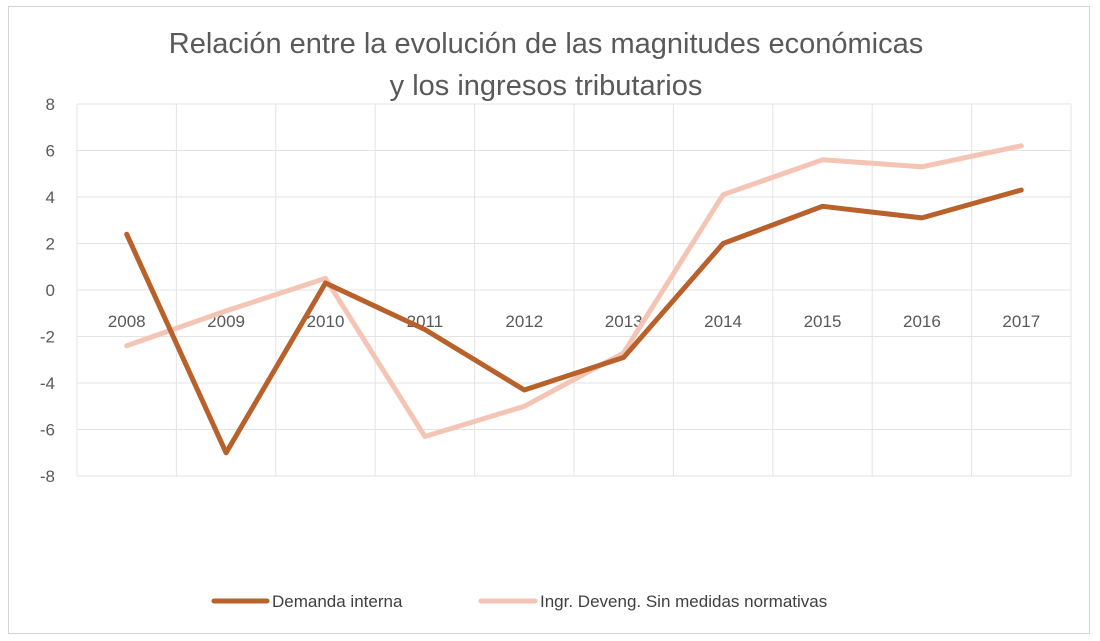  What do you see at coordinates (127, 321) in the screenshot?
I see `x-tick-label: 2008` at bounding box center [127, 321].